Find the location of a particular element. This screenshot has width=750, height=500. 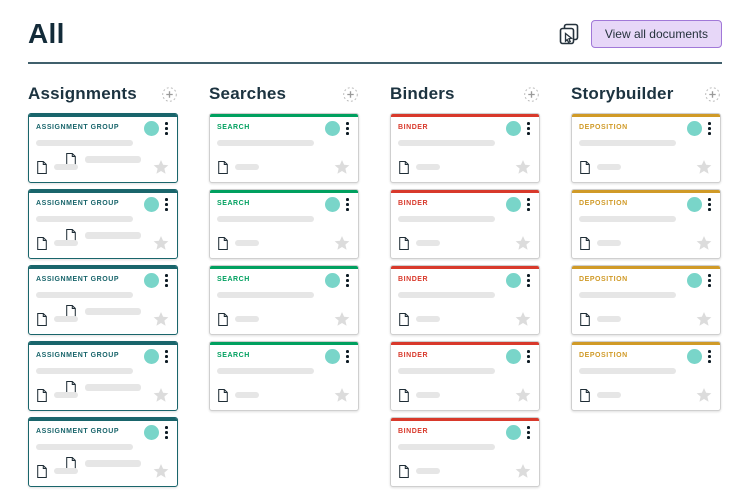

header-actions: View all documents is located at coordinates (639, 34).